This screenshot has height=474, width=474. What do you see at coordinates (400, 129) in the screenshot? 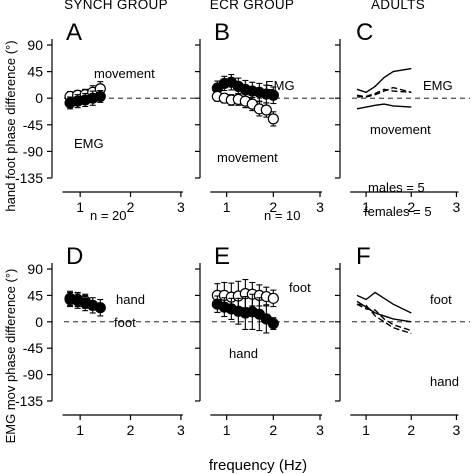
I see `panel-c-label-movement: movement` at bounding box center [400, 129].